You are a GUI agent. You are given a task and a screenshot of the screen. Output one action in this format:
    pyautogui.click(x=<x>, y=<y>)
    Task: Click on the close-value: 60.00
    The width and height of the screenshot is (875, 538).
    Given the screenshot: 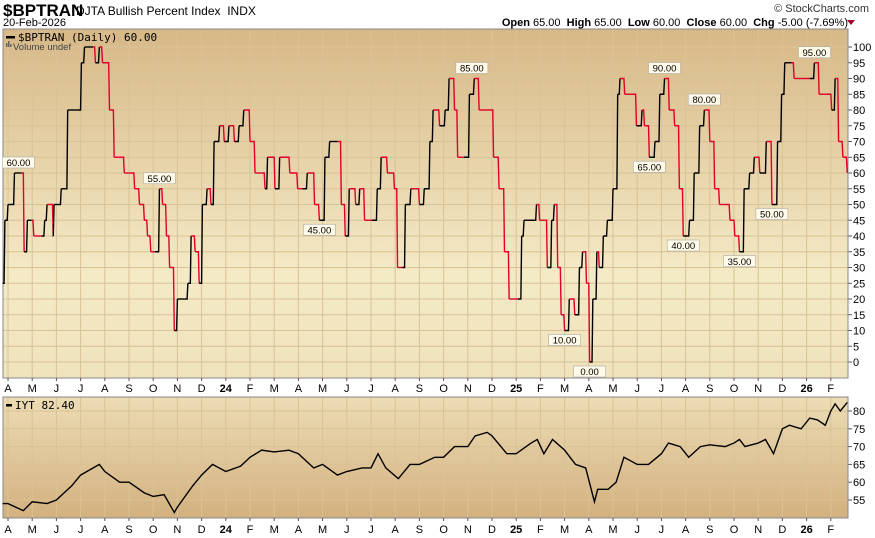 What is the action you would take?
    pyautogui.click(x=733, y=23)
    